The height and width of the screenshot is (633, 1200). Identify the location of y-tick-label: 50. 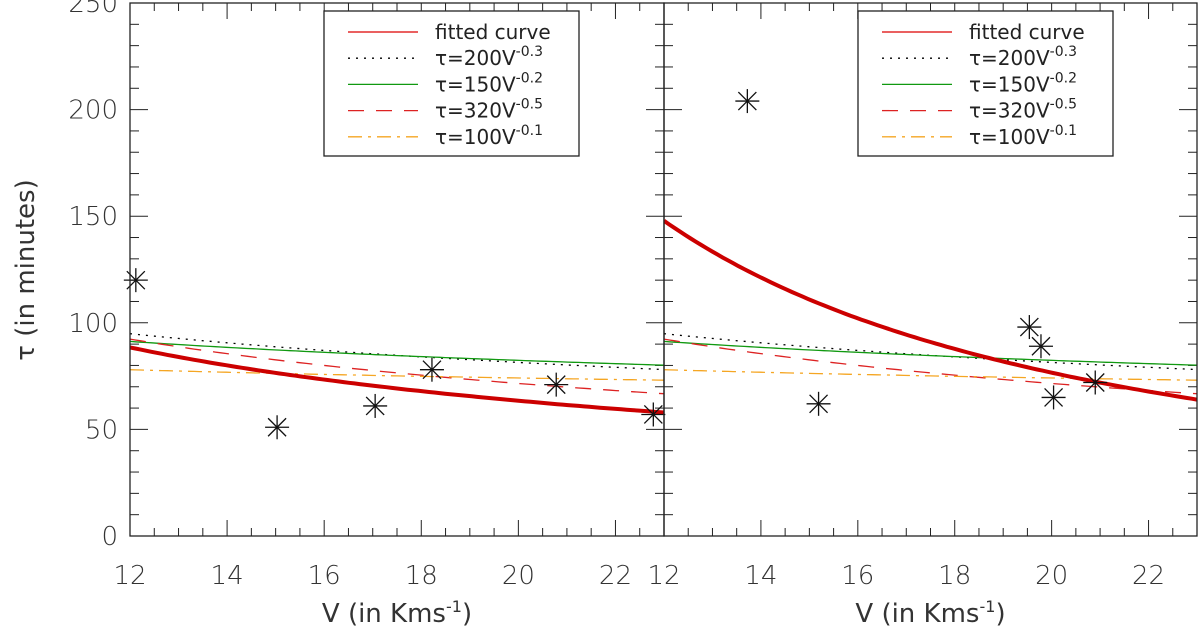
(101, 430).